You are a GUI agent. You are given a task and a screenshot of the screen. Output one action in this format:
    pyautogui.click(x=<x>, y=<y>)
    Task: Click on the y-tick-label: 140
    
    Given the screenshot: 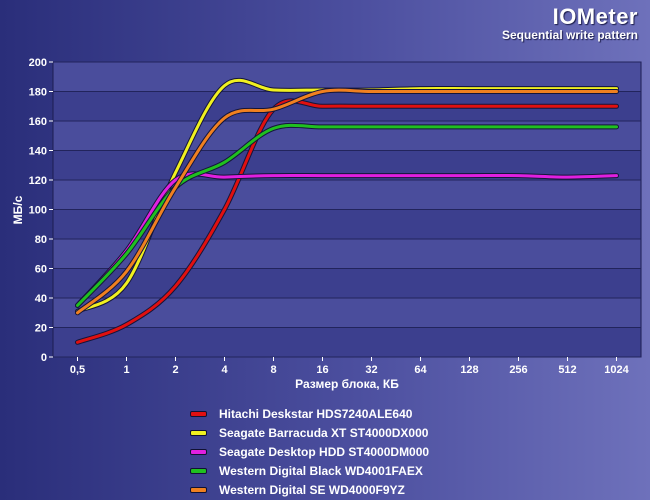 What is the action you would take?
    pyautogui.click(x=38, y=152)
    